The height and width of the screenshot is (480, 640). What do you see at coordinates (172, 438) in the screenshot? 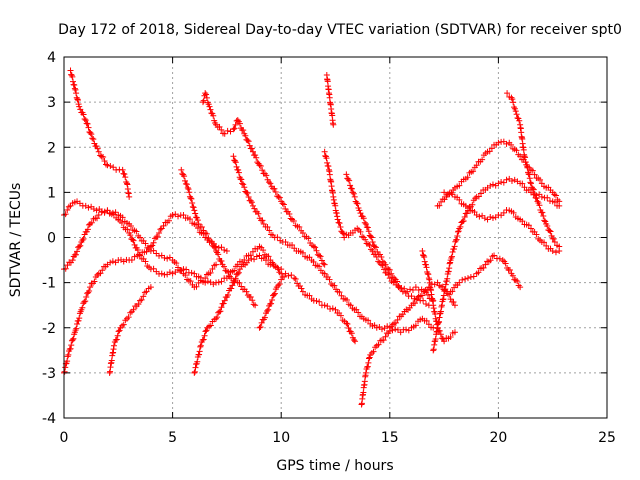
I see `x-tick-label: 5` at bounding box center [172, 438].